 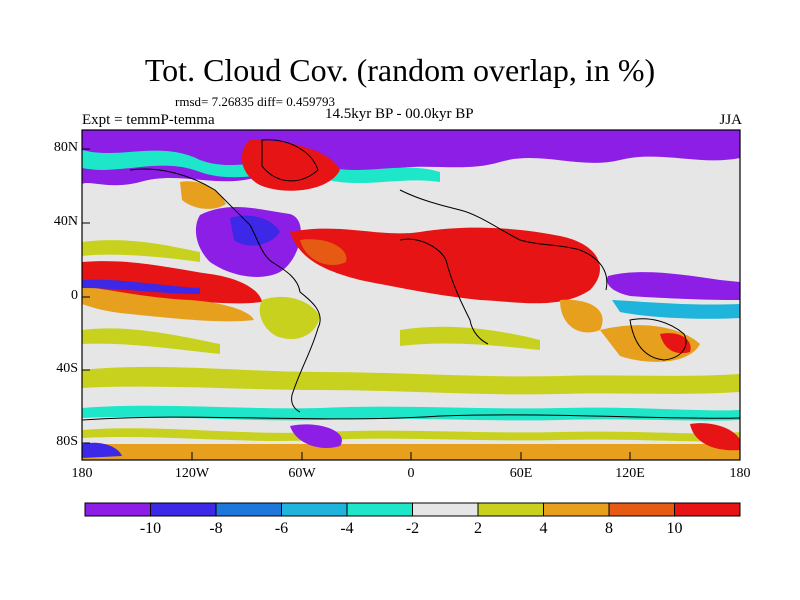 I want to click on lon-label-120e: 120E, so click(x=630, y=473).